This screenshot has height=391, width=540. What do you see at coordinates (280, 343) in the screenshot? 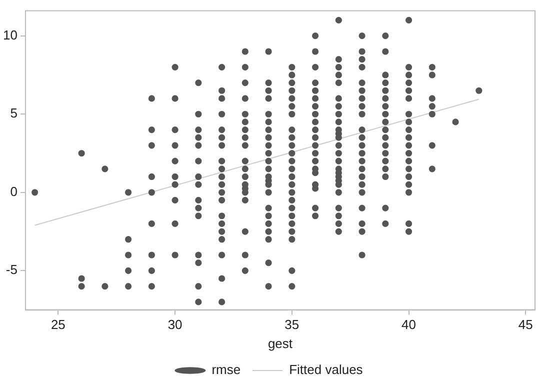
I see `x-axis-title: gest` at bounding box center [280, 343].